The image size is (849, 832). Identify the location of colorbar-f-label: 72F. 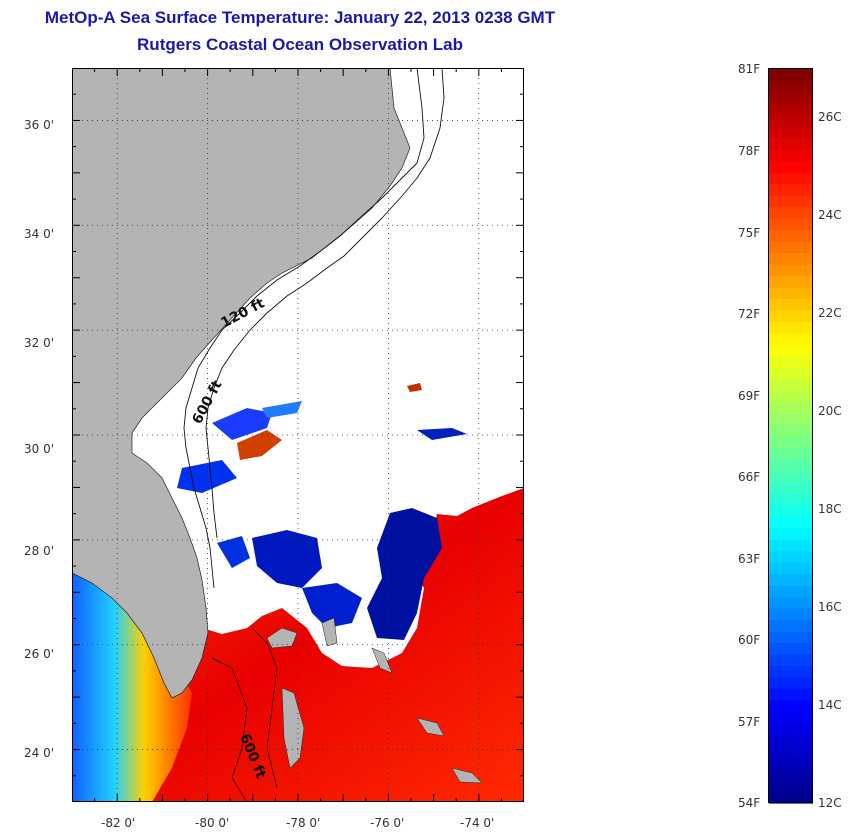
(749, 314).